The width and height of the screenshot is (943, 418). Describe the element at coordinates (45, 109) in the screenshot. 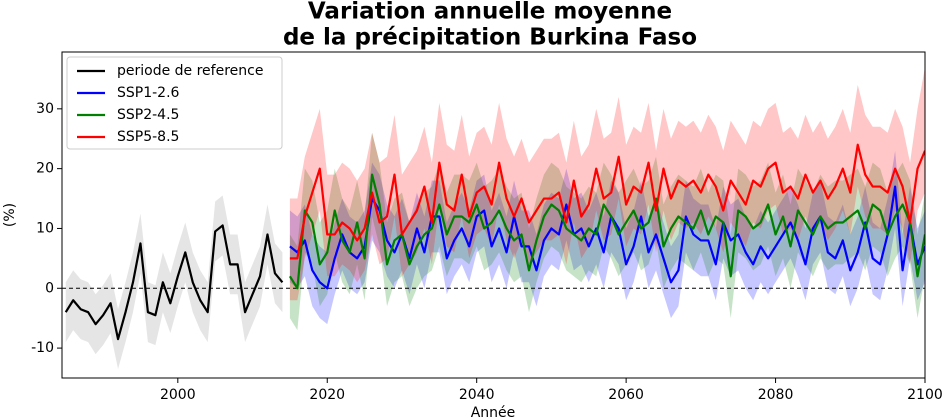

I see `y-tick-label: 30` at that location.